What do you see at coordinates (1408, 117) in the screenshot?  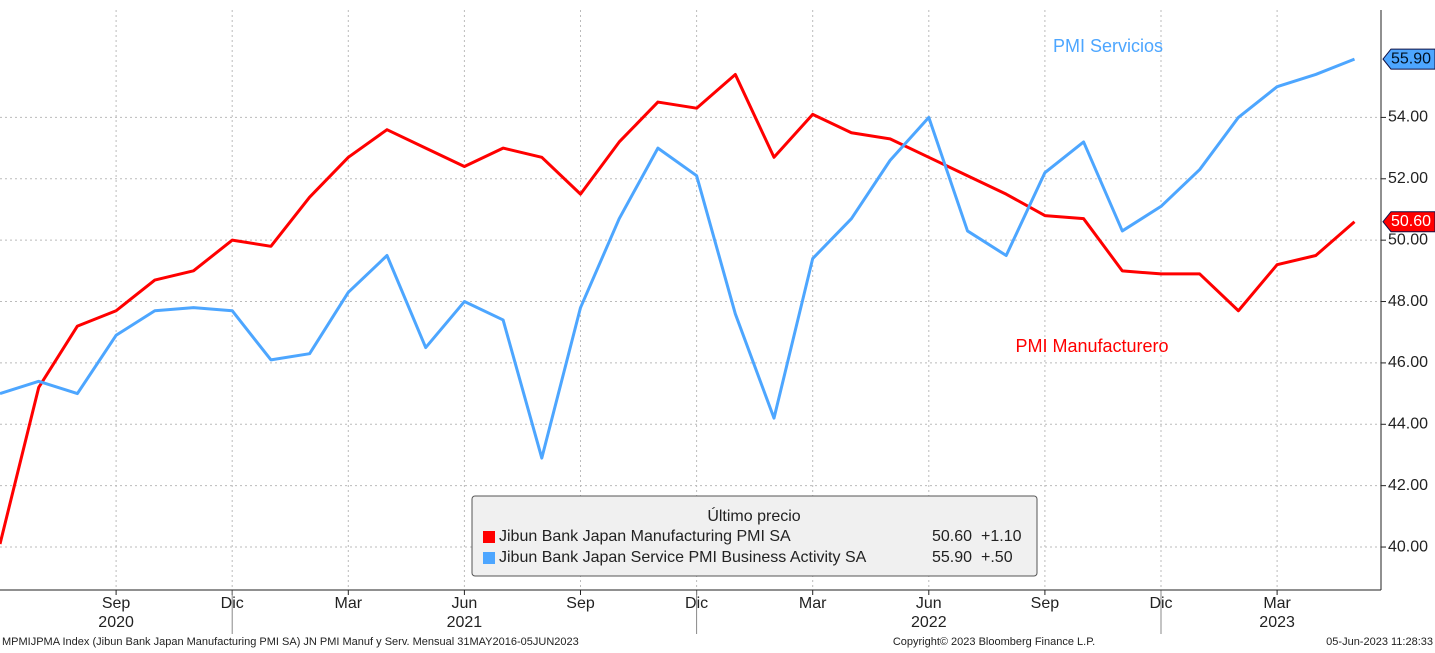 I see `y-tick-label: 54.00` at bounding box center [1408, 117].